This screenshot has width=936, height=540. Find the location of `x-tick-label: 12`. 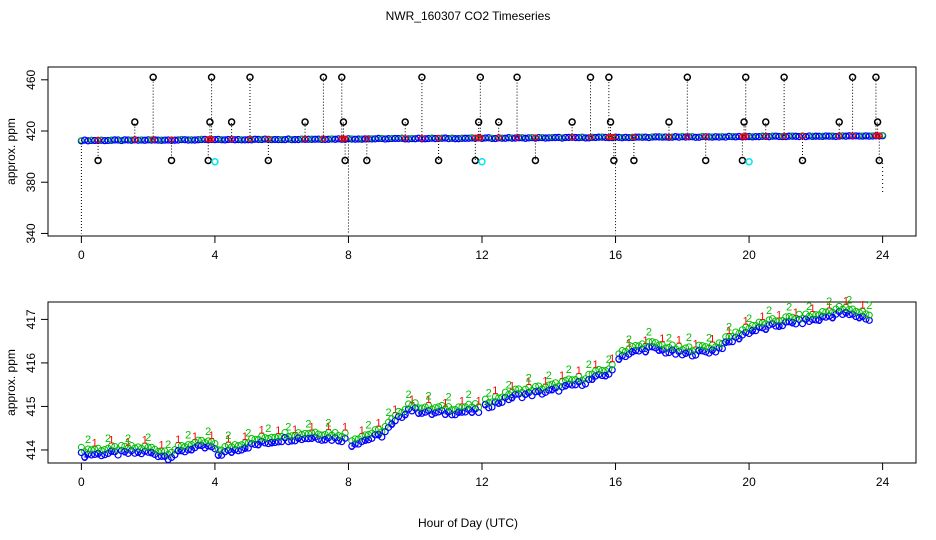

x-tick-label: 12 is located at coordinates (482, 255).